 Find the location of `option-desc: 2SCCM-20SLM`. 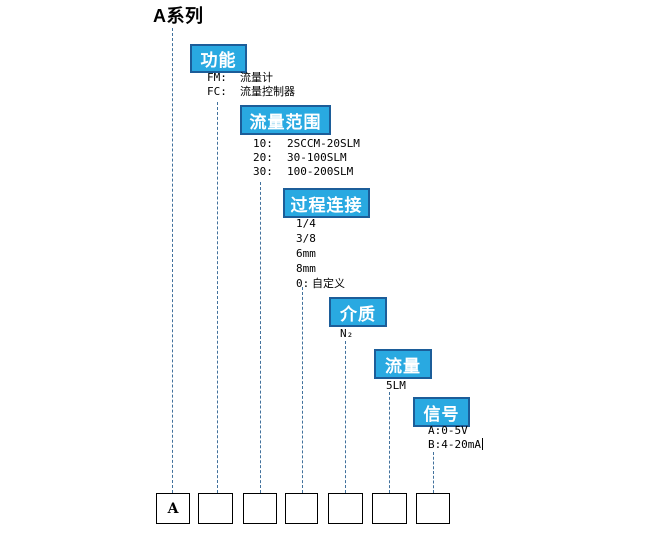

option-desc: 2SCCM-20SLM is located at coordinates (323, 143).